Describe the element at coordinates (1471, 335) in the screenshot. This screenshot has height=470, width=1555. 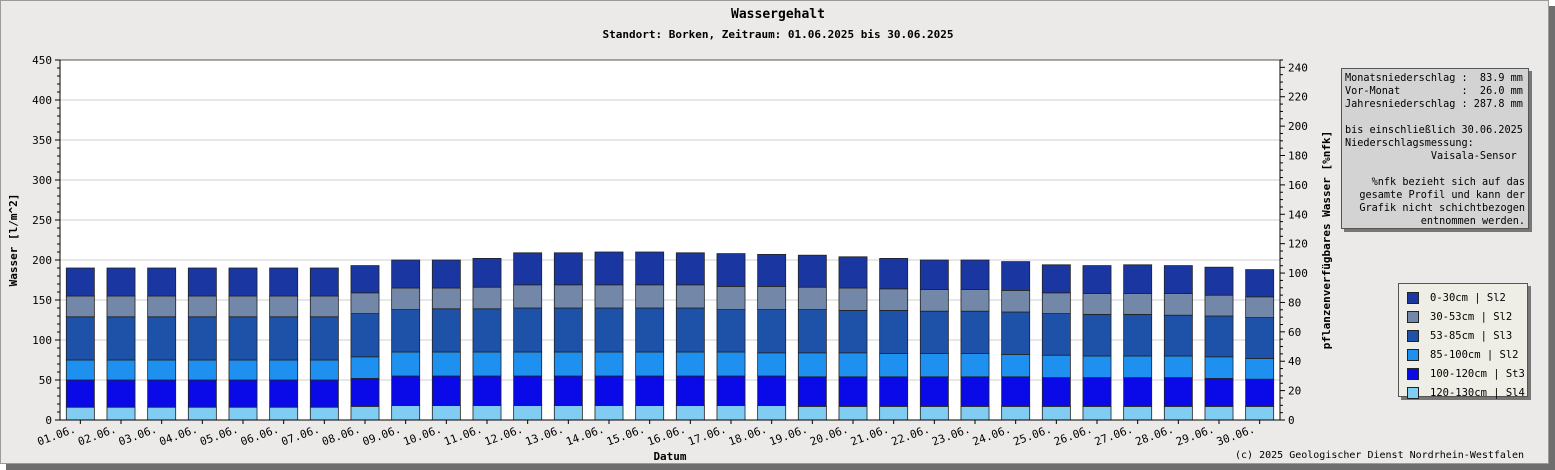
I see `legend-label: 53-85cm | Sl3` at that location.